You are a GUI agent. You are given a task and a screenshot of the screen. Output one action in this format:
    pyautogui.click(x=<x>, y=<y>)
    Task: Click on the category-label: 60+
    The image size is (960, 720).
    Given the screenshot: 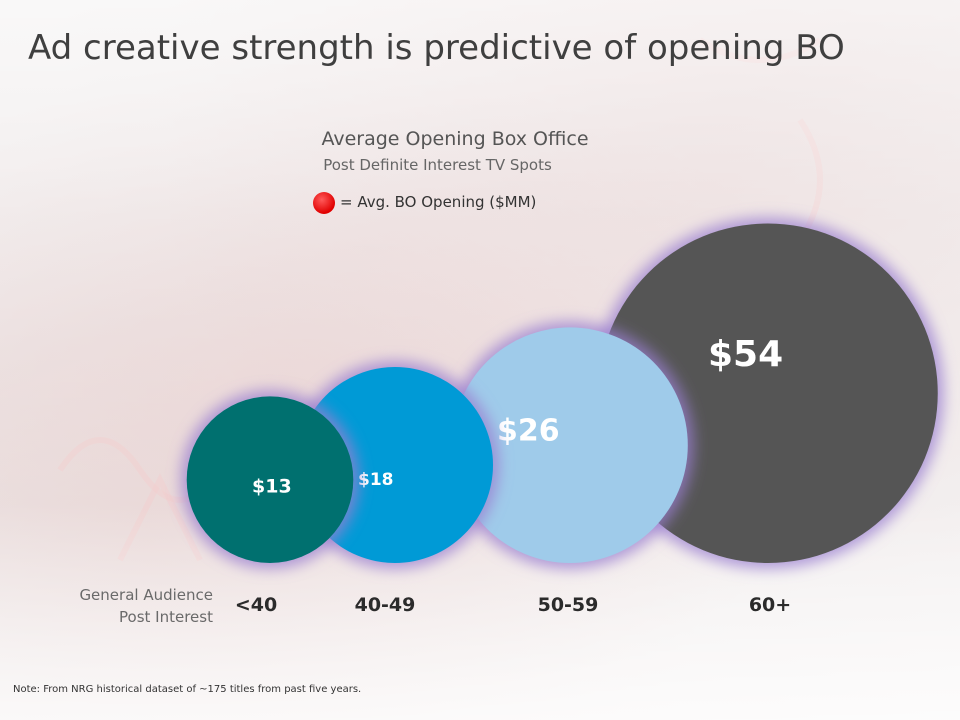 What is the action you would take?
    pyautogui.click(x=770, y=605)
    